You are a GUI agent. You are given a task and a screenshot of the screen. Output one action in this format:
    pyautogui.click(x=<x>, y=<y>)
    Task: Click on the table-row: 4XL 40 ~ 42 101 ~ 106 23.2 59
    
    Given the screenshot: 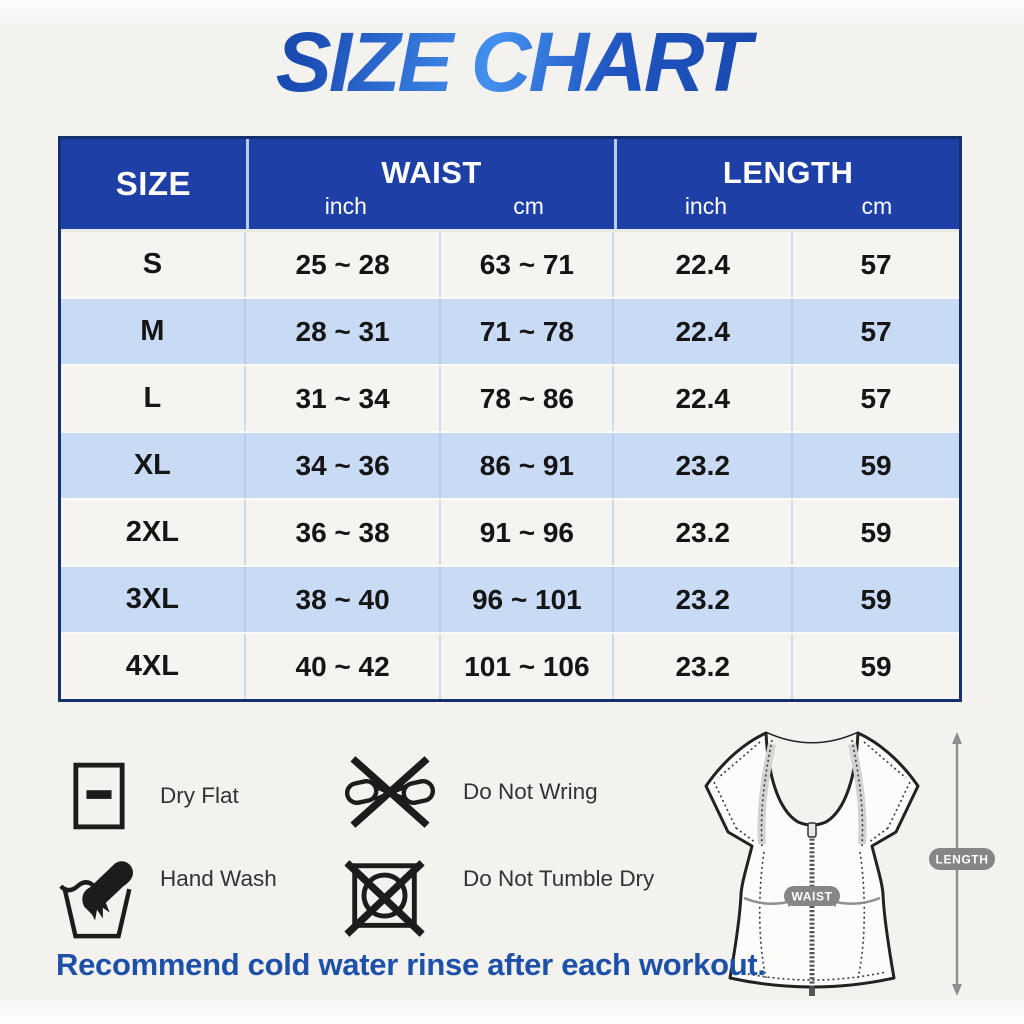 What is the action you would take?
    pyautogui.click(x=510, y=666)
    